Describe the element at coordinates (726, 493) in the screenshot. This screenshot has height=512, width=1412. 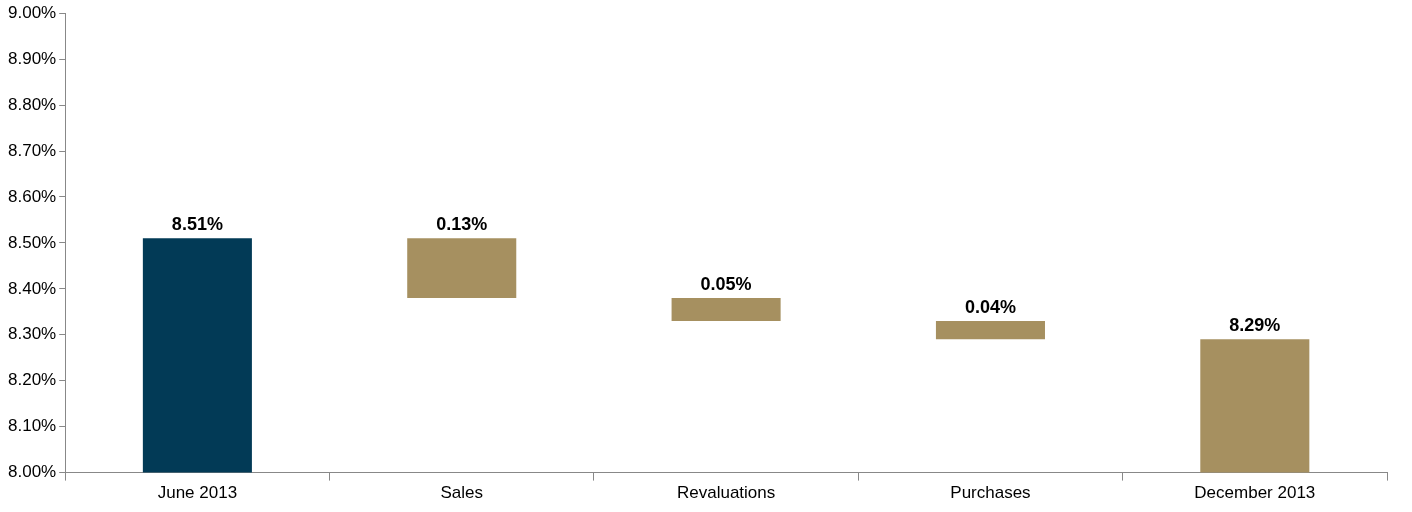
I see `x-tick-label: Revaluations` at that location.